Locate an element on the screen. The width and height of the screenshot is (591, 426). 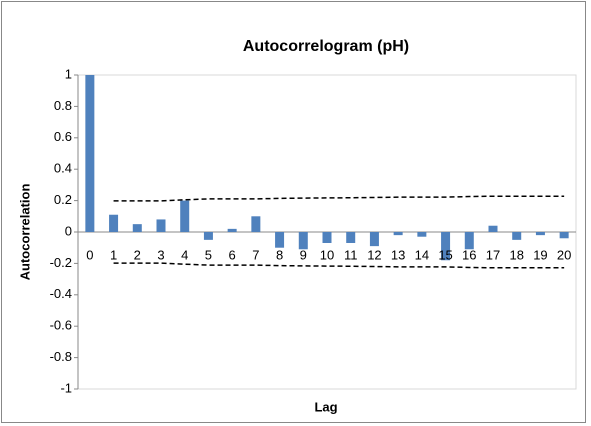
y-tick-label: 1 is located at coordinates (68, 73).